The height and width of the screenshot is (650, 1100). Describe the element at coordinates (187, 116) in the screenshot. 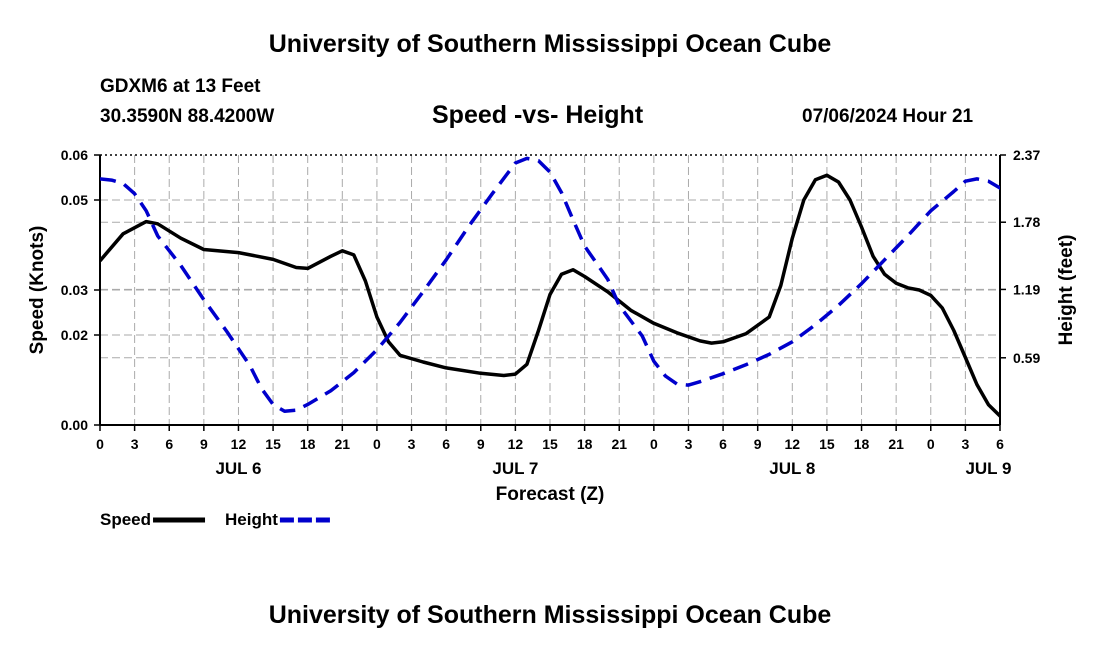

I see `station-coords: 30.3590N 88.4200W` at that location.